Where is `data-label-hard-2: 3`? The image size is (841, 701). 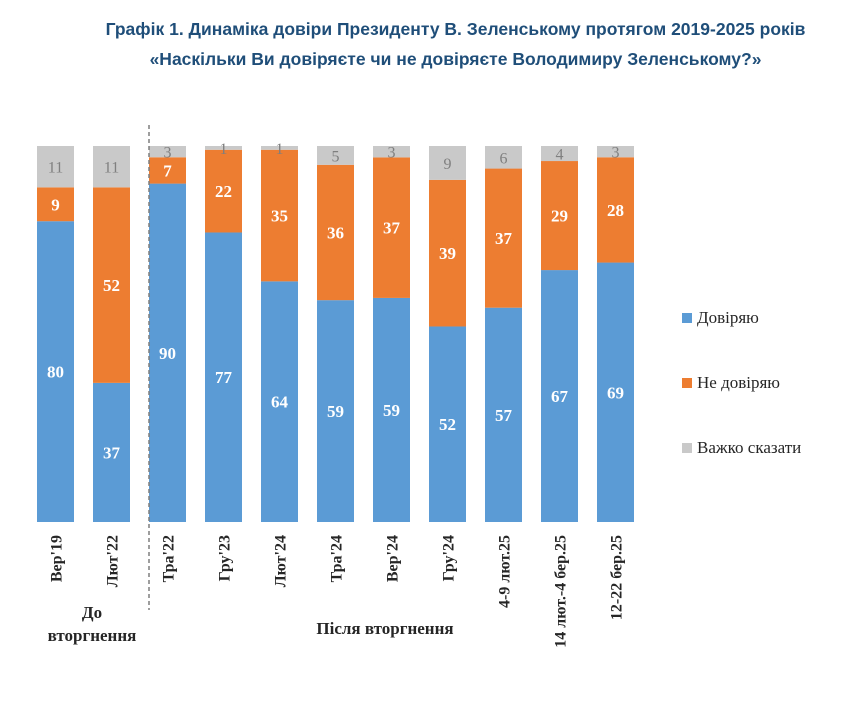 data-label-hard-2: 3 is located at coordinates (168, 153).